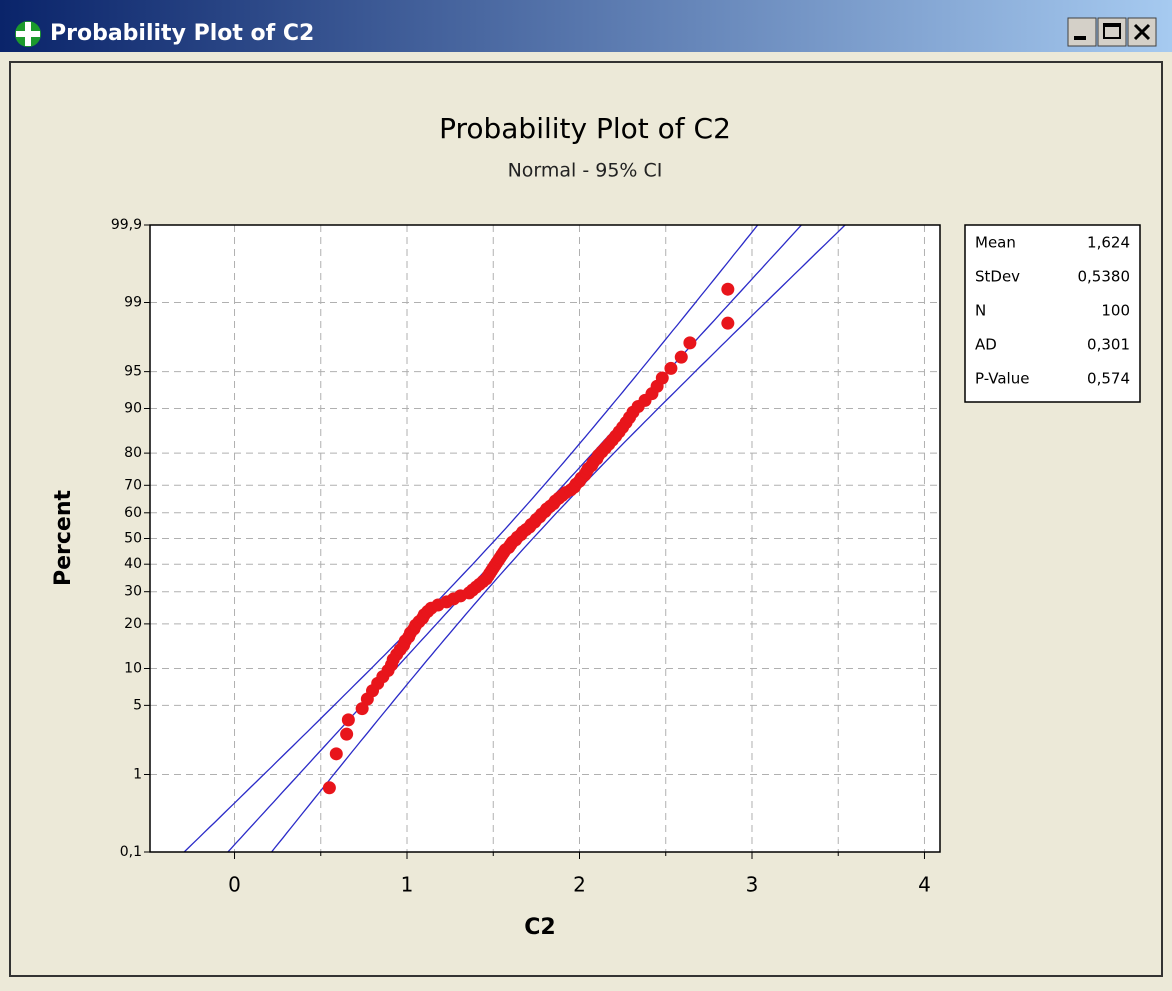 The height and width of the screenshot is (991, 1172). What do you see at coordinates (997, 277) in the screenshot?
I see `stat-name: StDev` at bounding box center [997, 277].